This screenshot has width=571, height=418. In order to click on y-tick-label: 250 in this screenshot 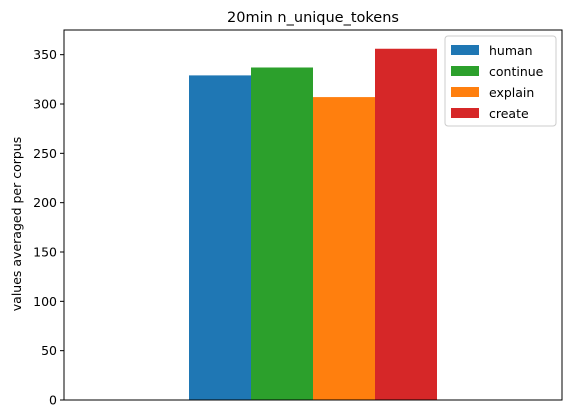, I will do `click(45, 153)`.